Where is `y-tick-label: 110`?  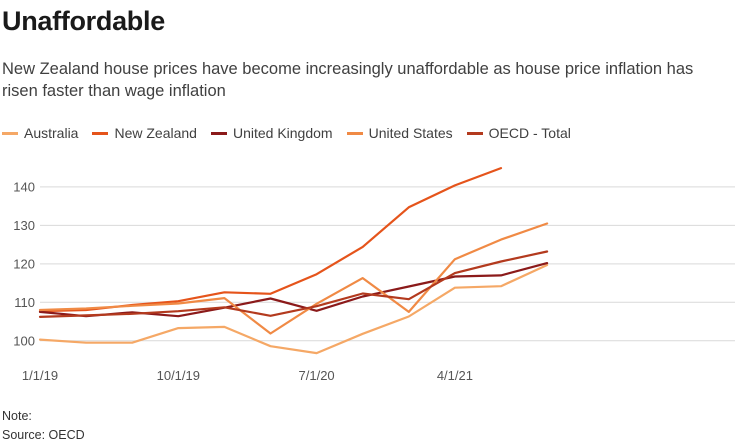 y-tick-label: 110 is located at coordinates (24, 302).